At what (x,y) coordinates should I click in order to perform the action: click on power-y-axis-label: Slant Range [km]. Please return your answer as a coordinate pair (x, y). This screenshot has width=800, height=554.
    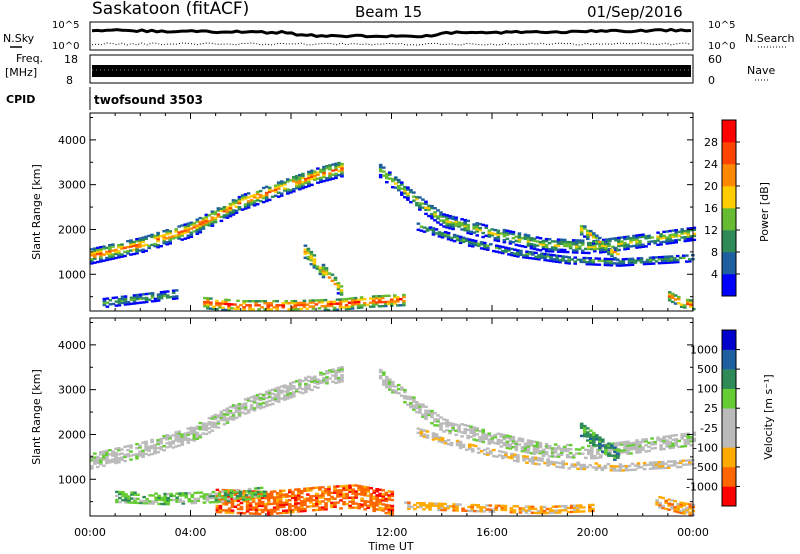
    Looking at the image, I should click on (36, 212).